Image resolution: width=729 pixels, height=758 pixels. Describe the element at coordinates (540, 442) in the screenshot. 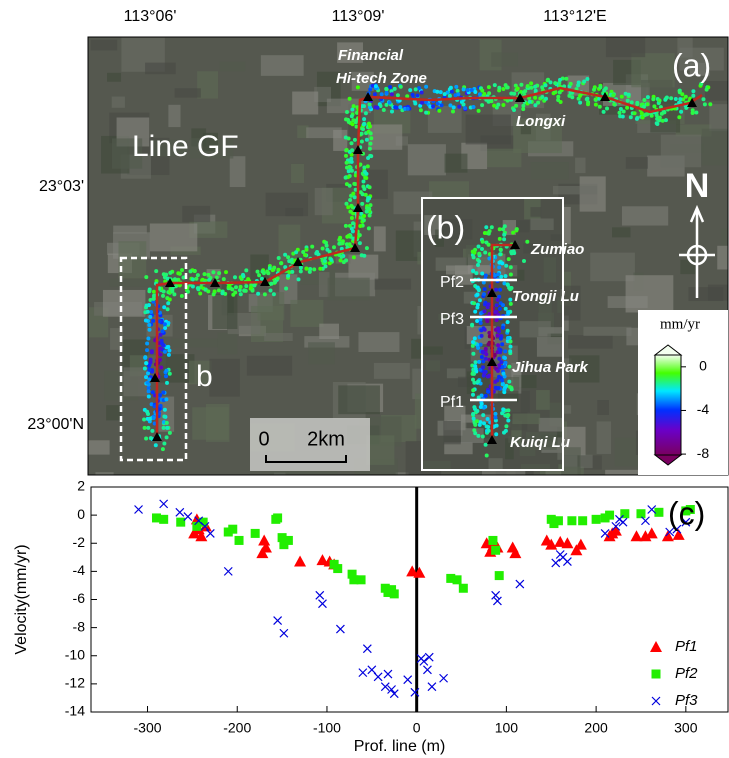

I see `station-label: Kuiqi Lu` at that location.